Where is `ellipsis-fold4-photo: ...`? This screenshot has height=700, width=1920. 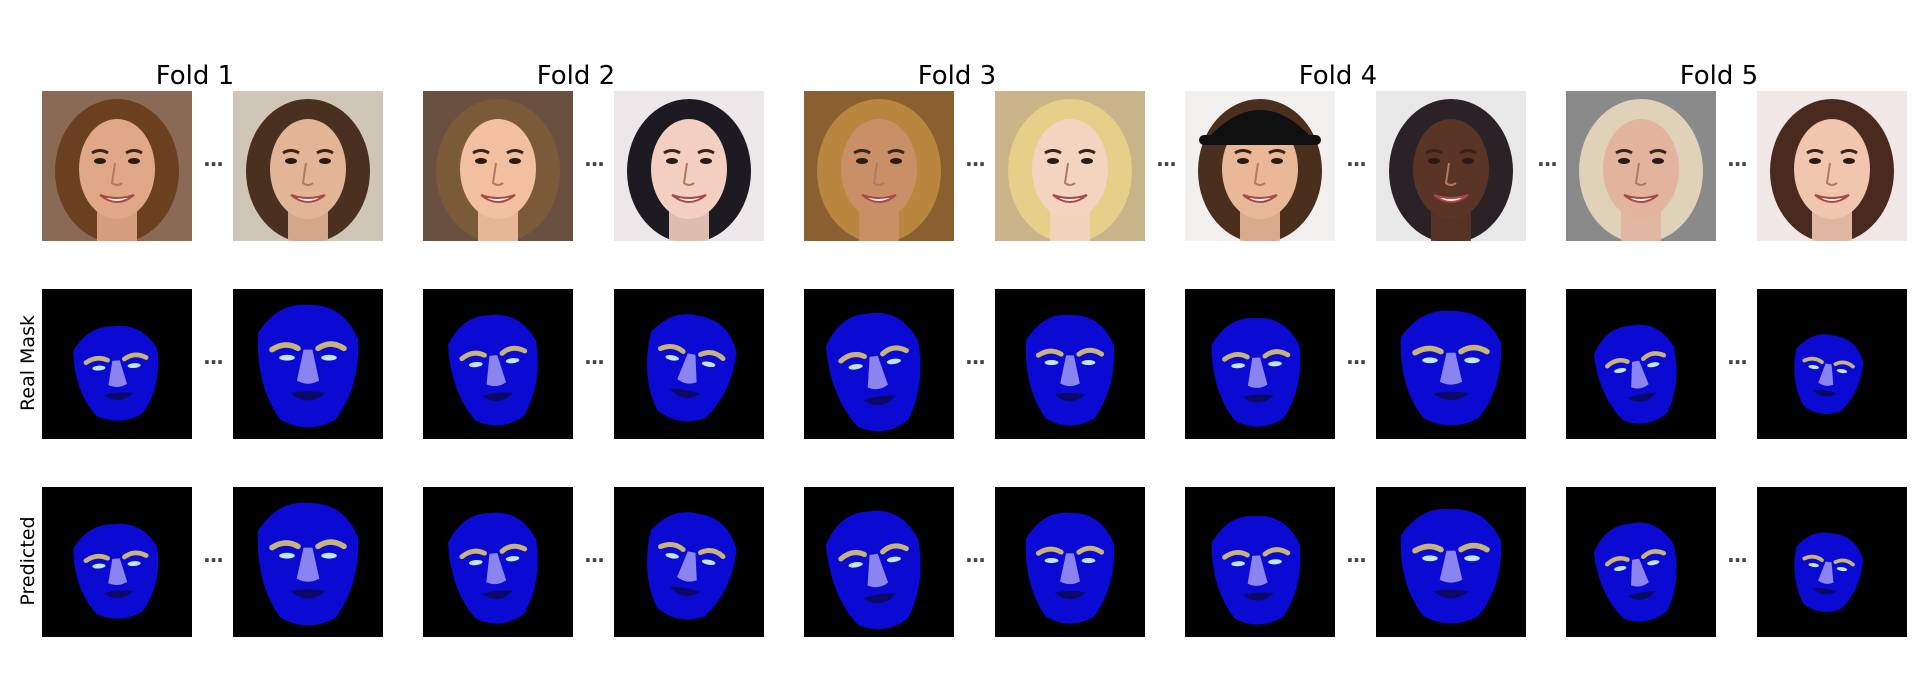
ellipsis-fold4-photo: ... is located at coordinates (1356, 159).